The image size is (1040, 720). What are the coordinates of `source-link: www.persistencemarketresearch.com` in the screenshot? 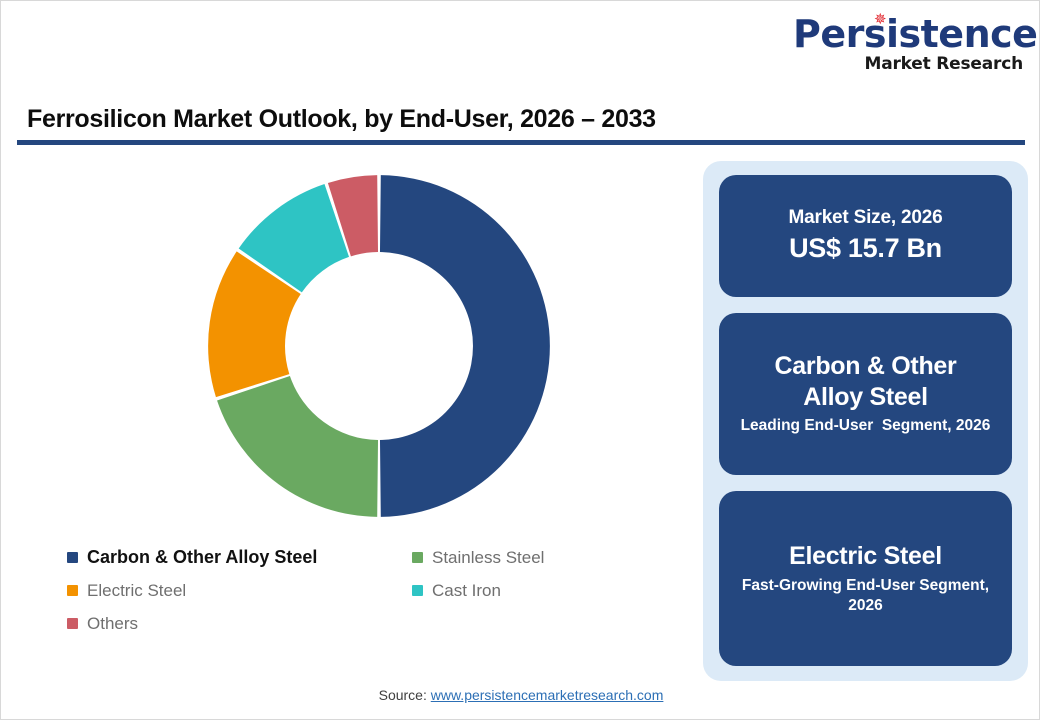 It's located at (547, 695).